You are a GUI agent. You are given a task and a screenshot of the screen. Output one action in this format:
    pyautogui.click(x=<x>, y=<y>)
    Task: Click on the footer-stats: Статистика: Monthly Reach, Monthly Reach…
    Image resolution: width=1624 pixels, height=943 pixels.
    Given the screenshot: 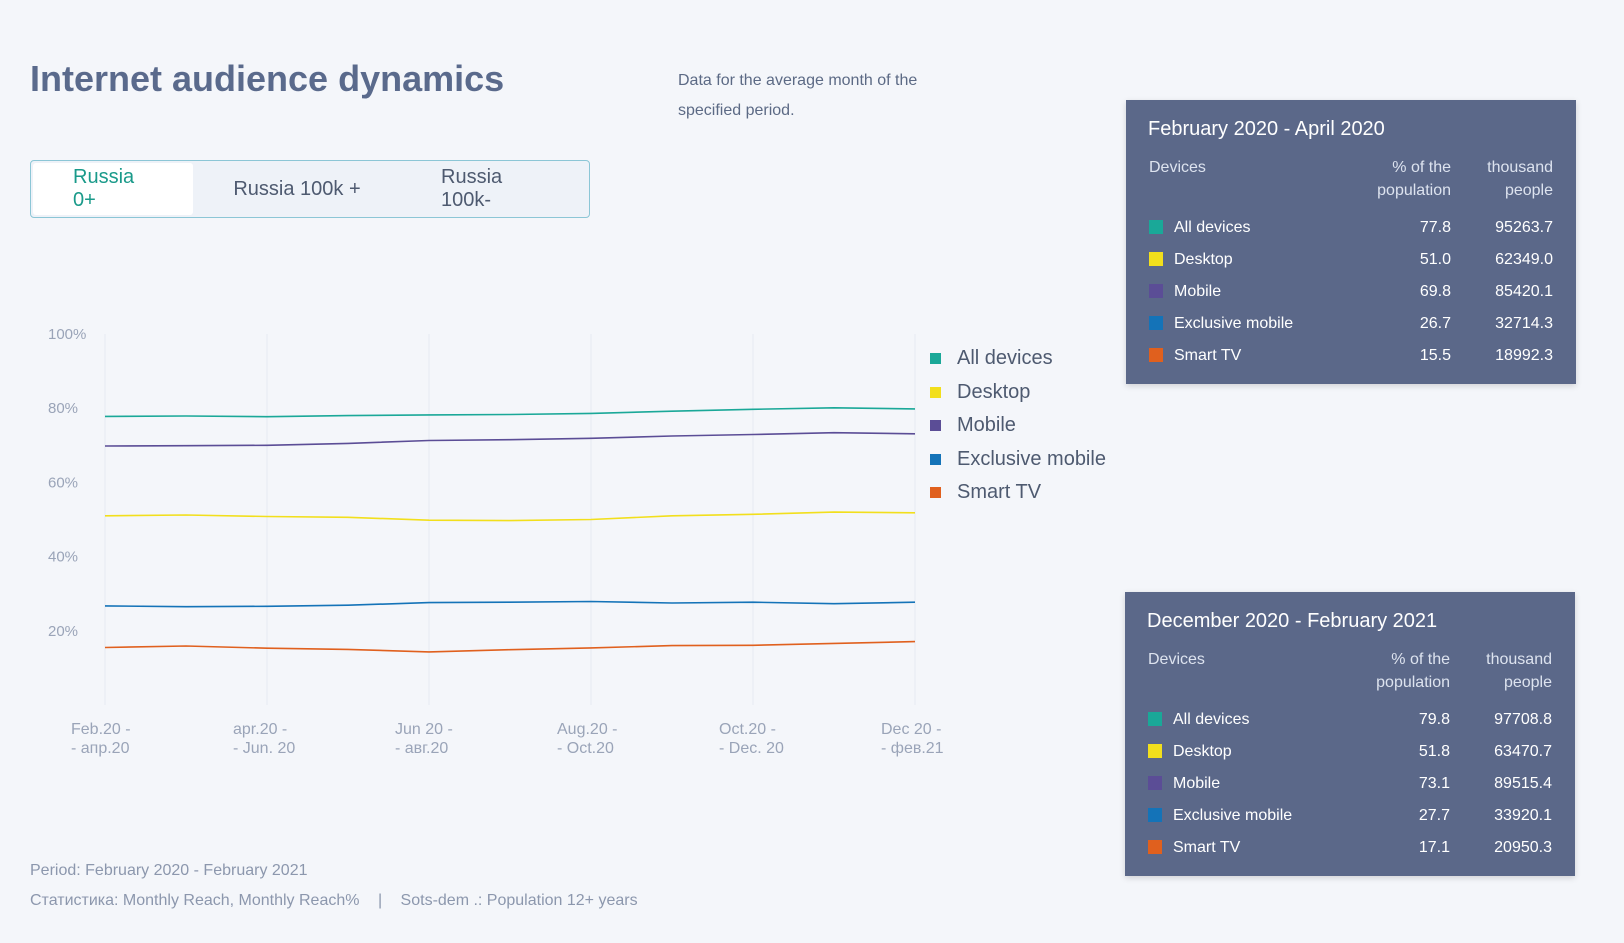 What is the action you would take?
    pyautogui.click(x=195, y=900)
    